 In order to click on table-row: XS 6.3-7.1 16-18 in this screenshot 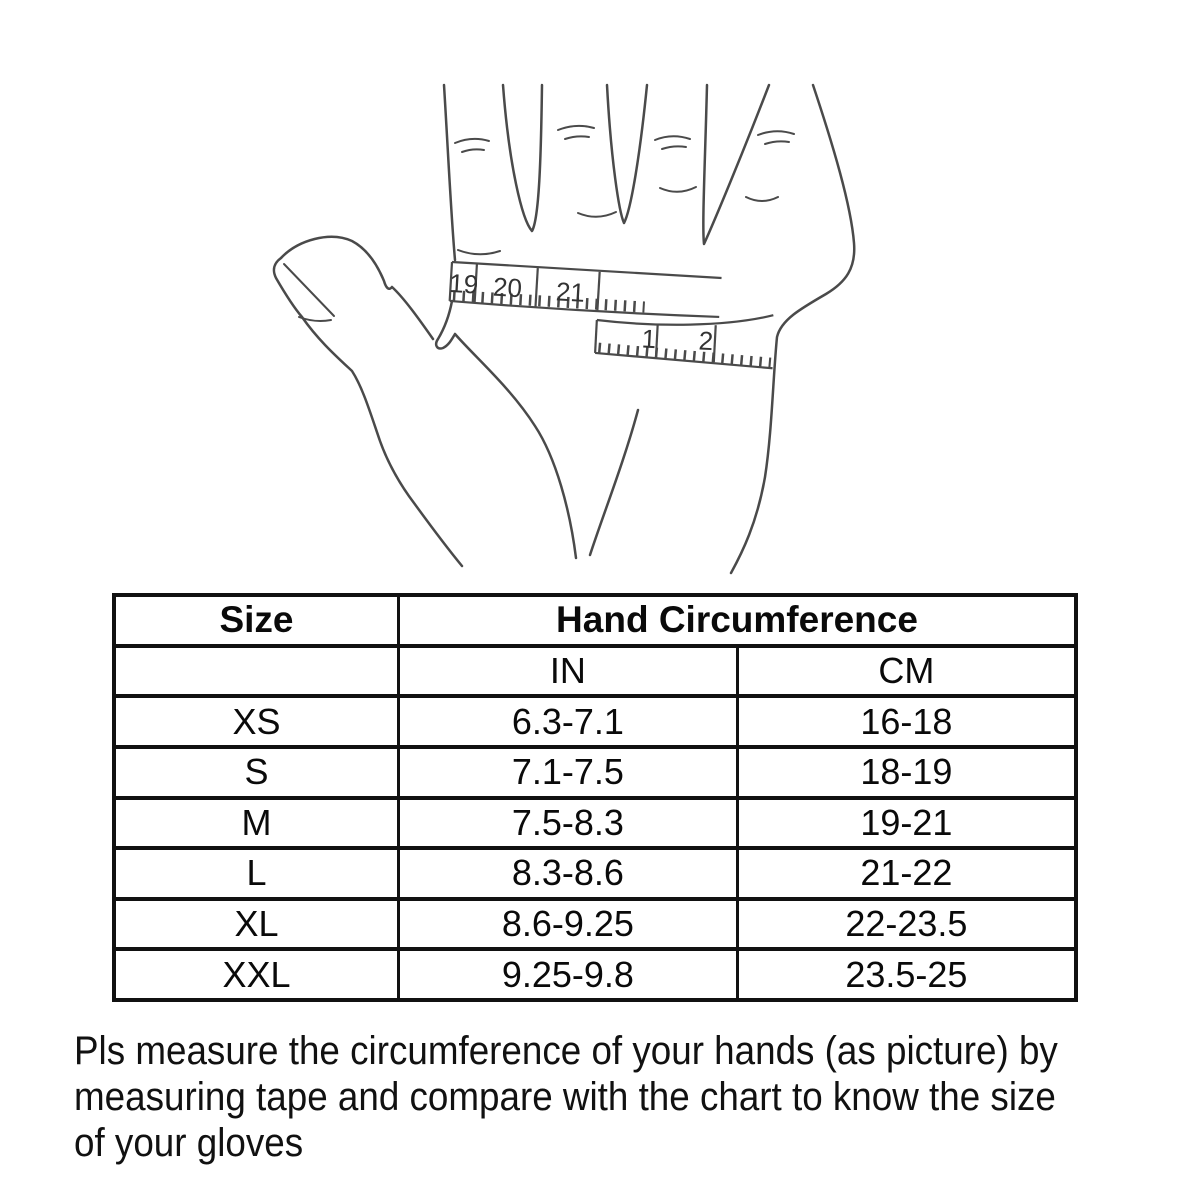, I will do `click(594, 720)`.